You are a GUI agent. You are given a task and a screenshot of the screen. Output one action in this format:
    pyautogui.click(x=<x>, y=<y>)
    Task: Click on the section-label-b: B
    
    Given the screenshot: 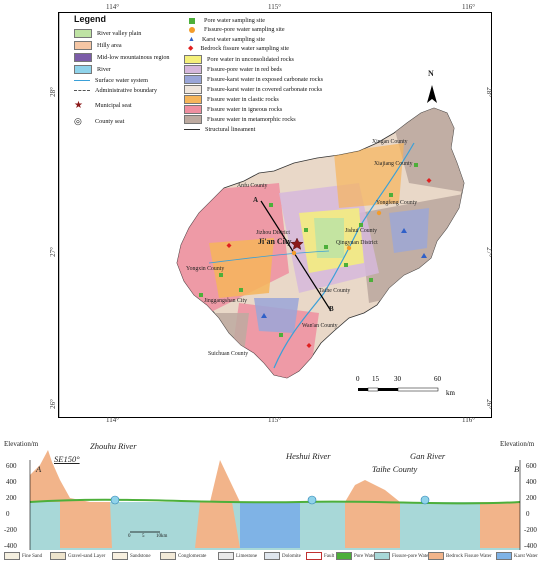 What is the action you would take?
    pyautogui.click(x=331, y=309)
    